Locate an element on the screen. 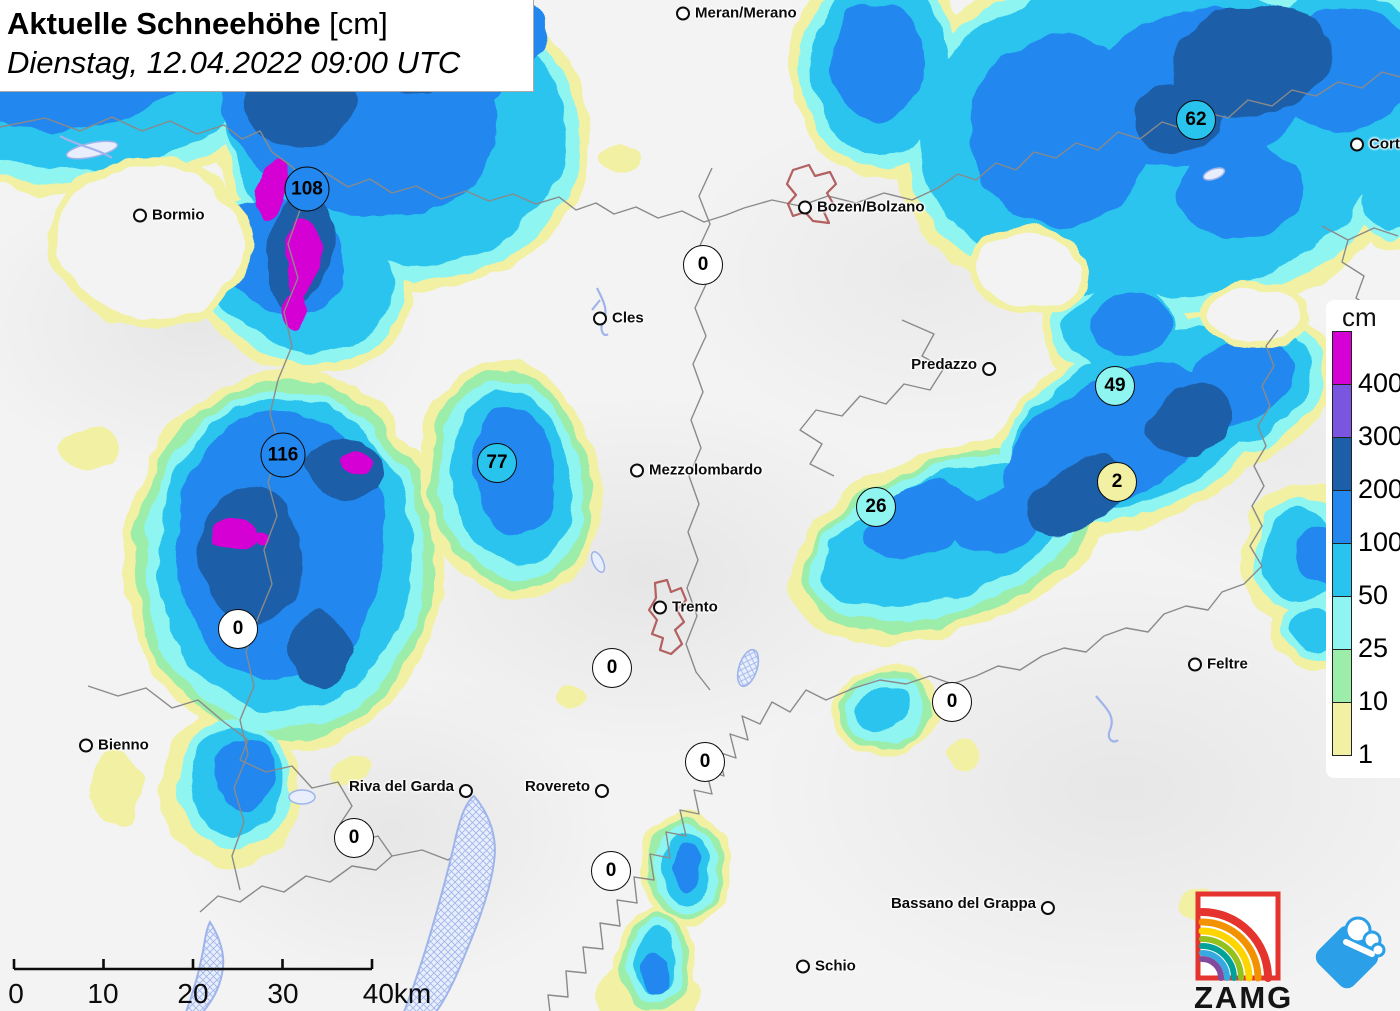  station-marker-2: 2 is located at coordinates (1117, 482).